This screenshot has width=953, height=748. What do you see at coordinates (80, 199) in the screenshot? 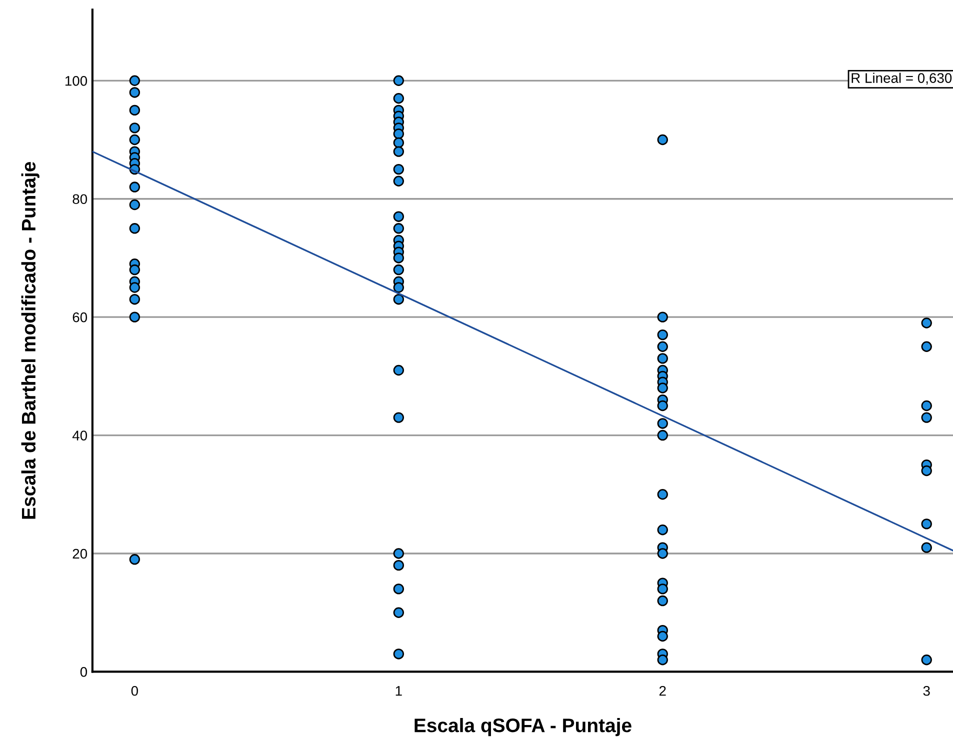
I see `y-tick-label: 80` at bounding box center [80, 199].